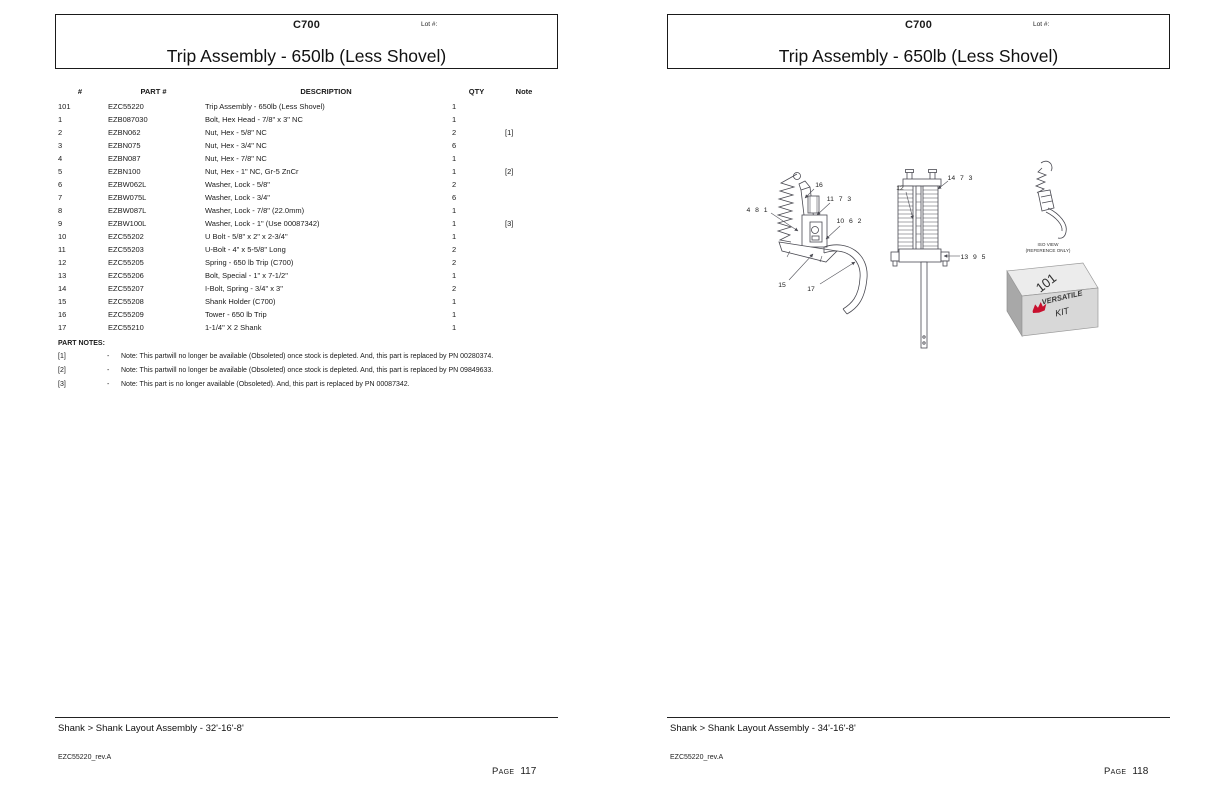 This screenshot has height=792, width=1224. I want to click on holder-hole, so click(815, 230).